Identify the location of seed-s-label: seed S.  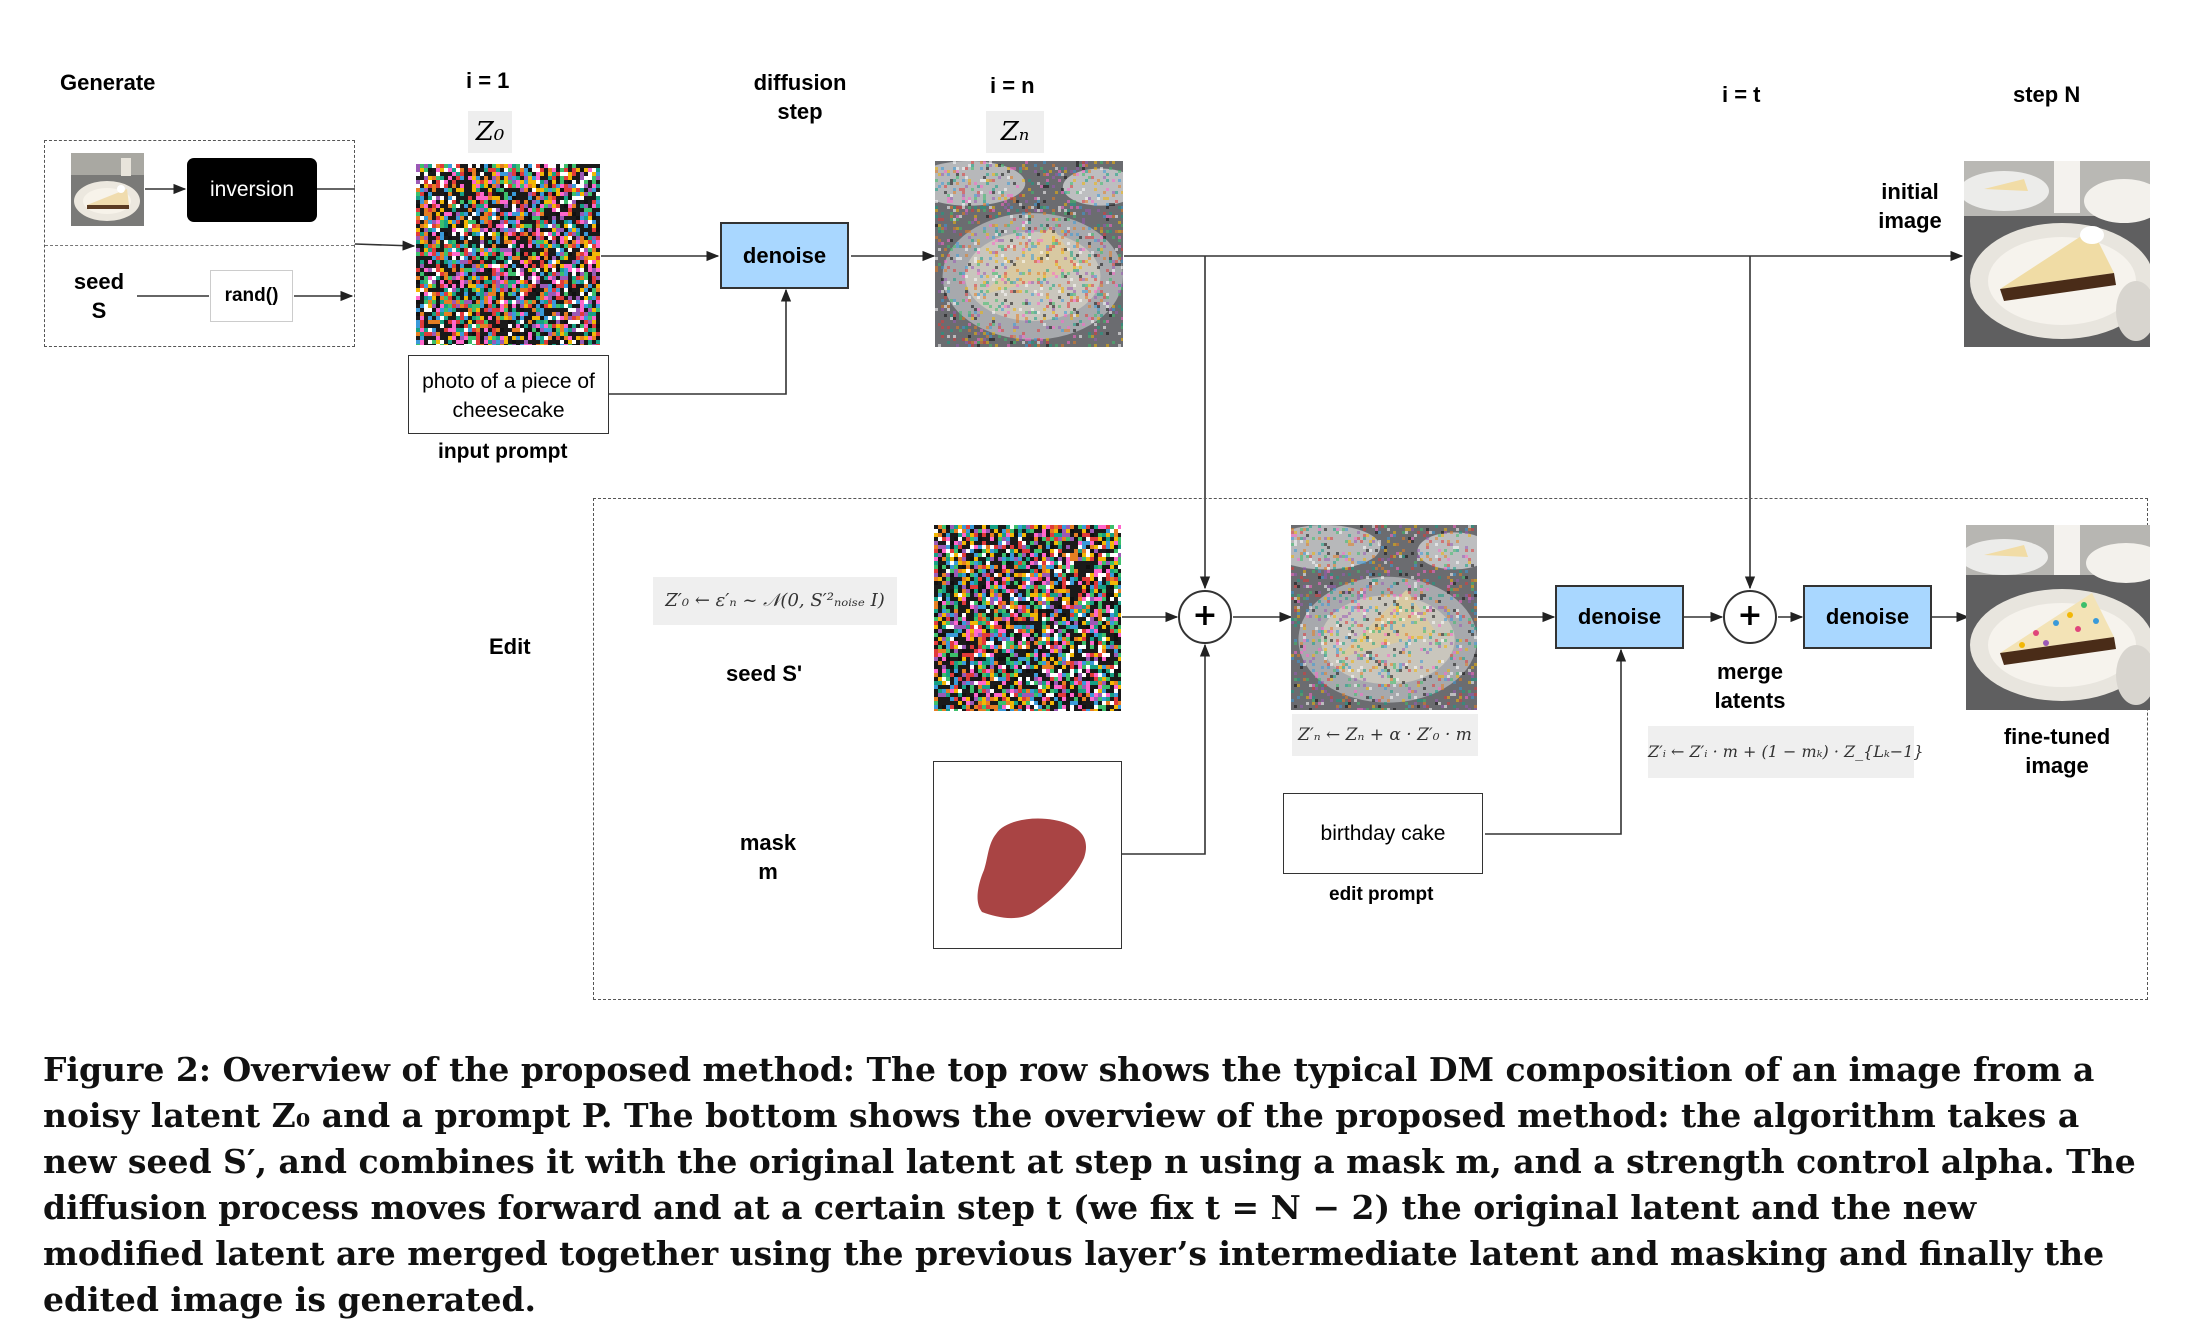
(99, 296).